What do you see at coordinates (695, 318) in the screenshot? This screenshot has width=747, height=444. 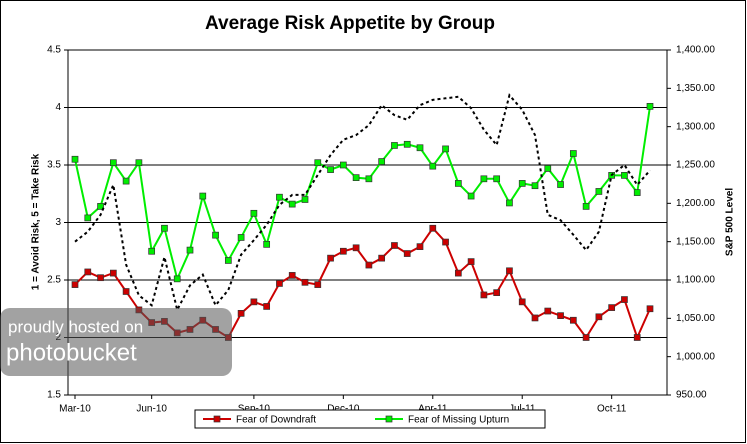 I see `y2-tick-label: 1,050.00` at bounding box center [695, 318].